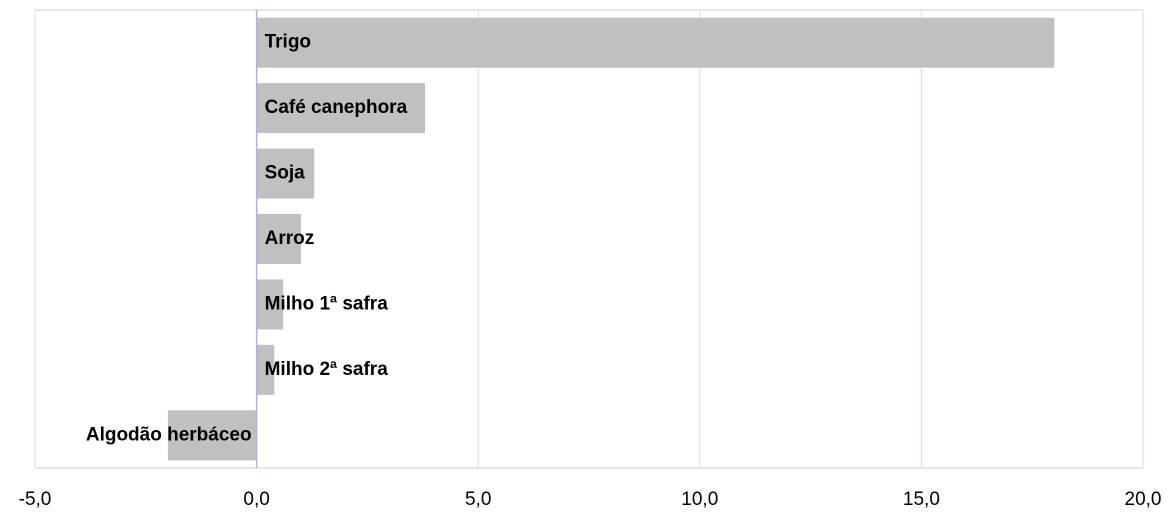  I want to click on category-label: Café canephora, so click(336, 107).